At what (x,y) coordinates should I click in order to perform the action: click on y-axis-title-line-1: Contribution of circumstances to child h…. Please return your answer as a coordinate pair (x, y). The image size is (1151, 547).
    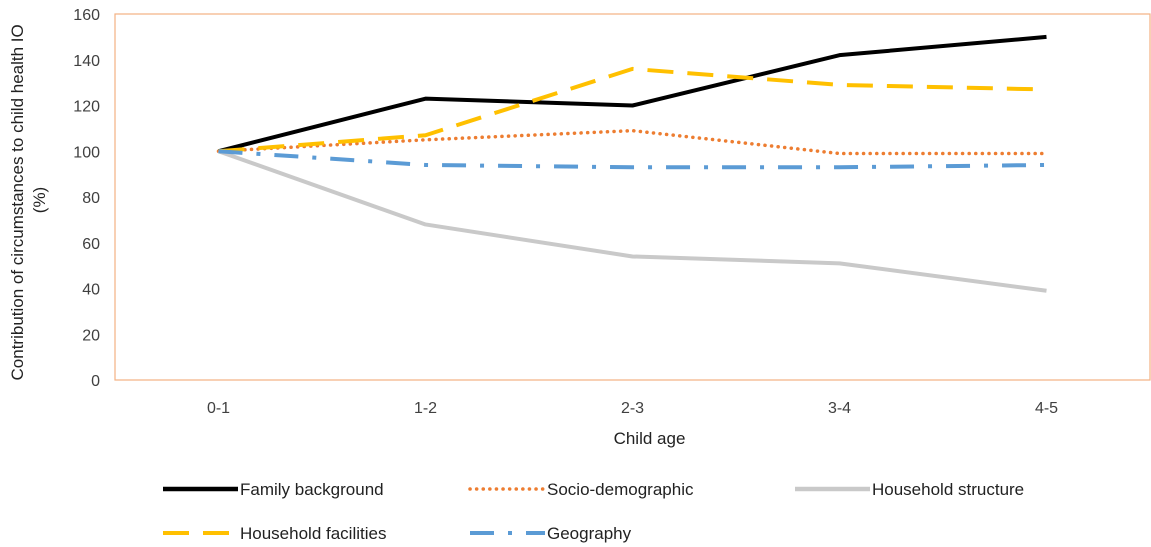
    Looking at the image, I should click on (17, 202).